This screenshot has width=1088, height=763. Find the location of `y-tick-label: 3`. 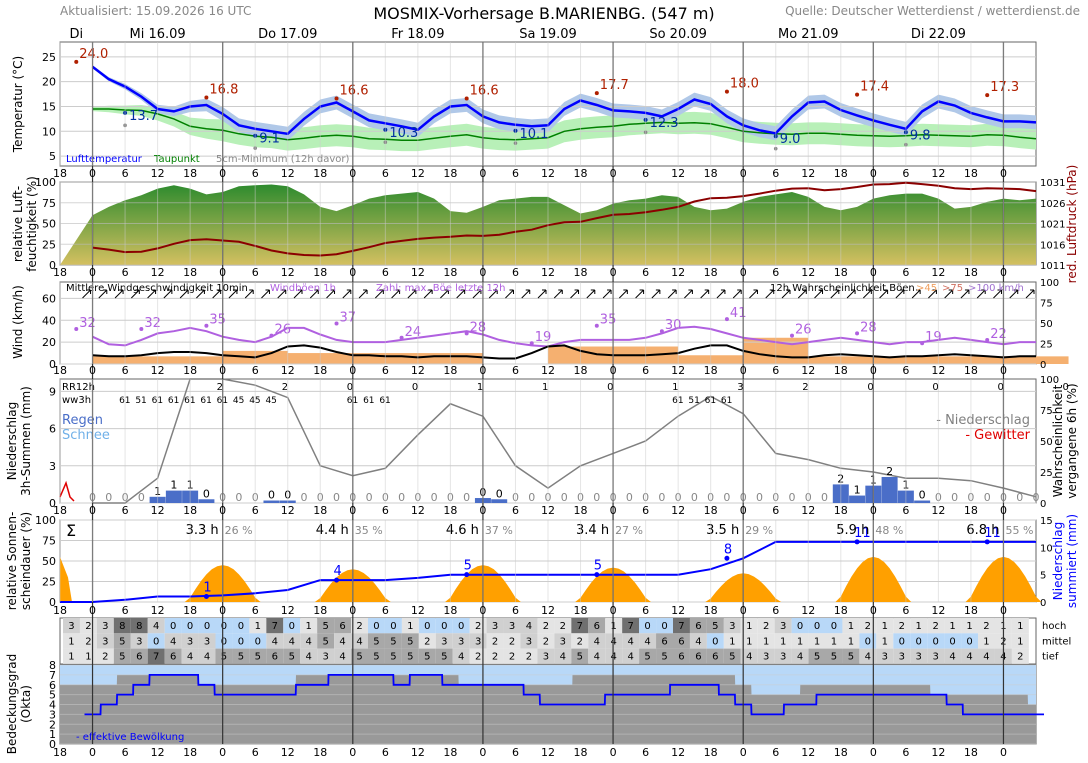

y-tick-label: 3 is located at coordinates (52, 714).